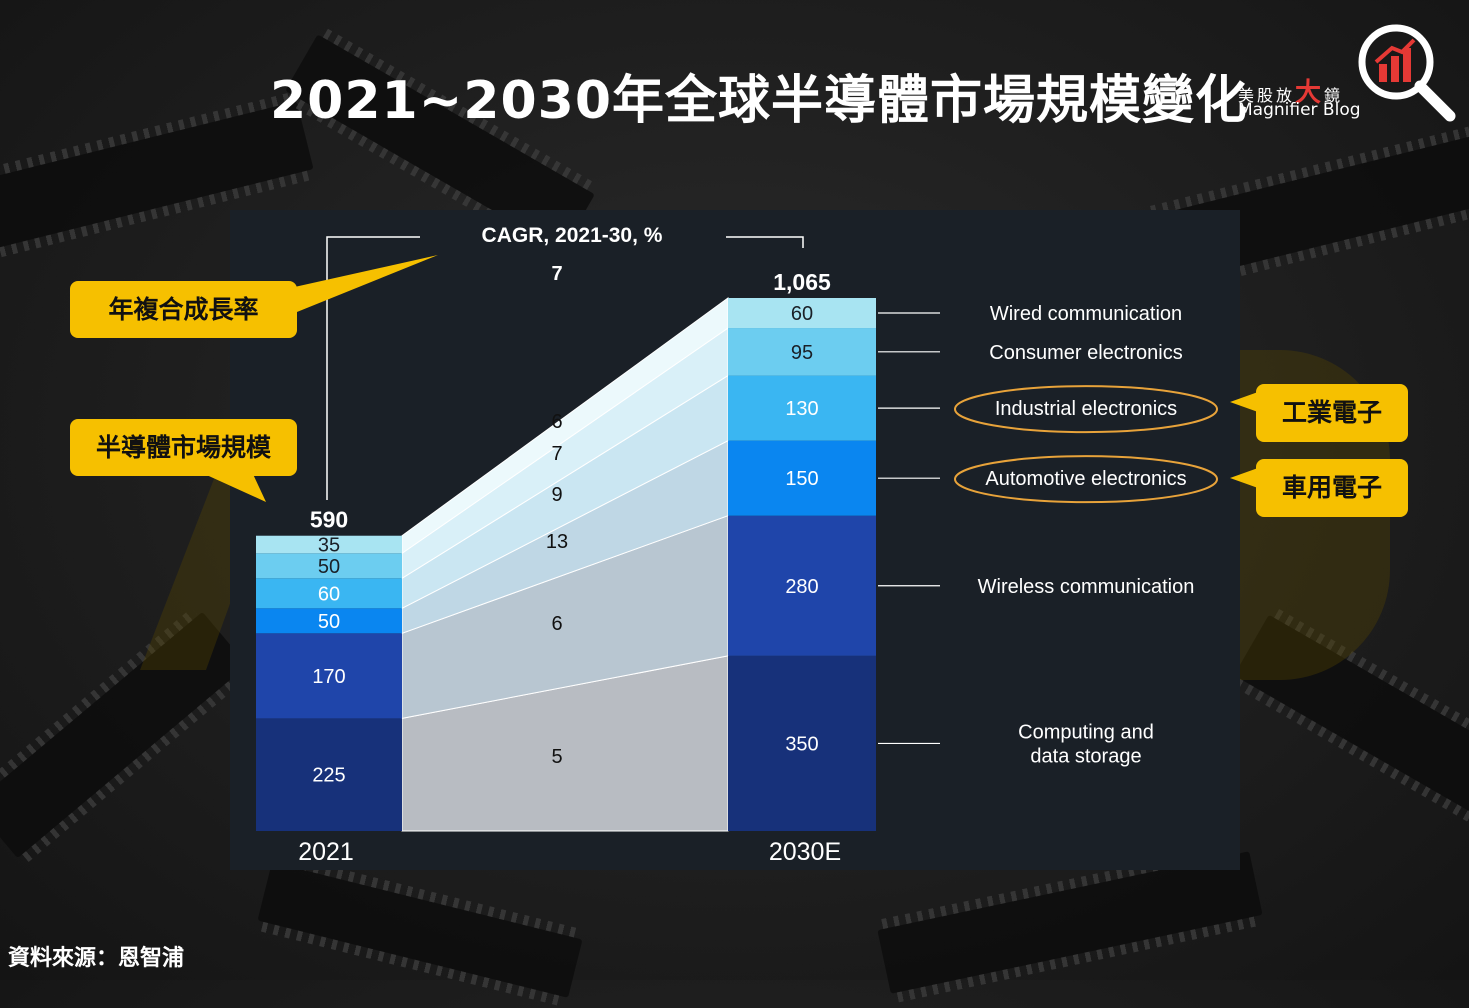 This screenshot has width=1469, height=1008. Describe the element at coordinates (1348, 74) in the screenshot. I see `brand-logo: 美股放大鏡 Magnifier Blog` at that location.